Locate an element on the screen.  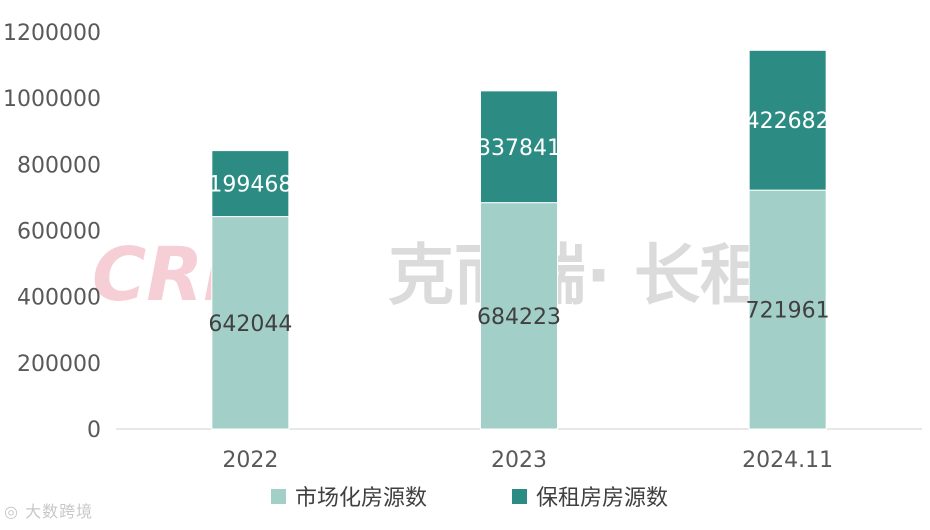
watermark-text: 克而瑞· 长租 is located at coordinates (577, 275).